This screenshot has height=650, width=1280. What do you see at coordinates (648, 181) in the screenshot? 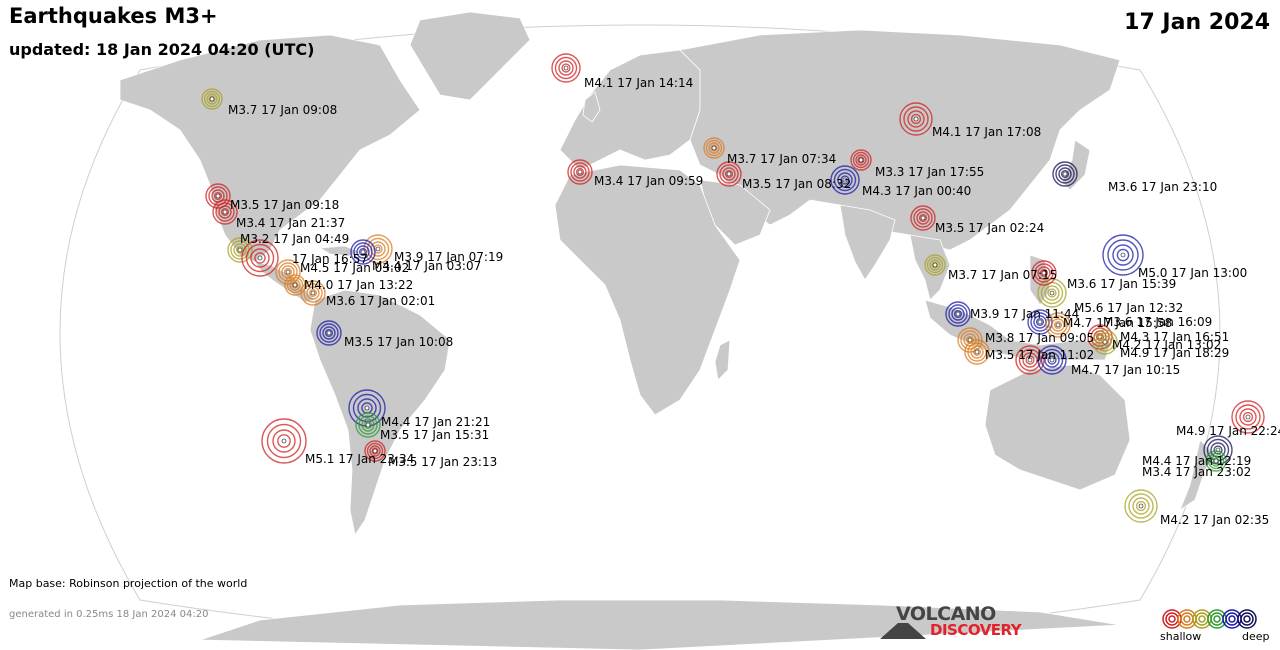
I see `earthquake-label: M3.4 17 Jan 09:59` at bounding box center [648, 181].